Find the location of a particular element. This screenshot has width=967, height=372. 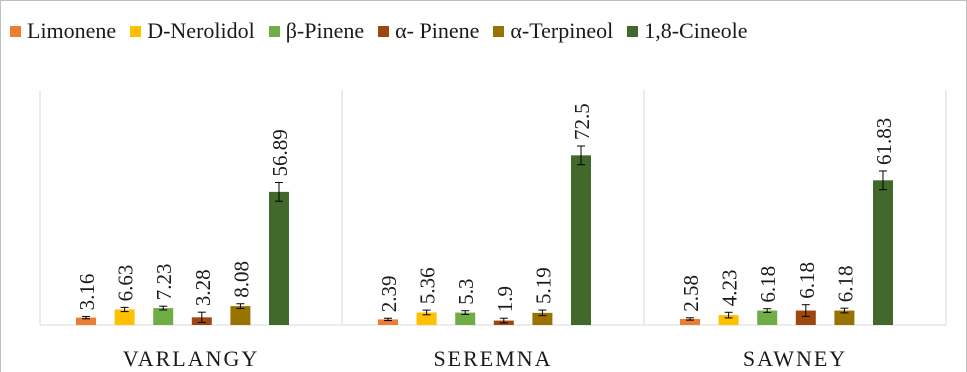

data-label: 6.63 is located at coordinates (126, 283).